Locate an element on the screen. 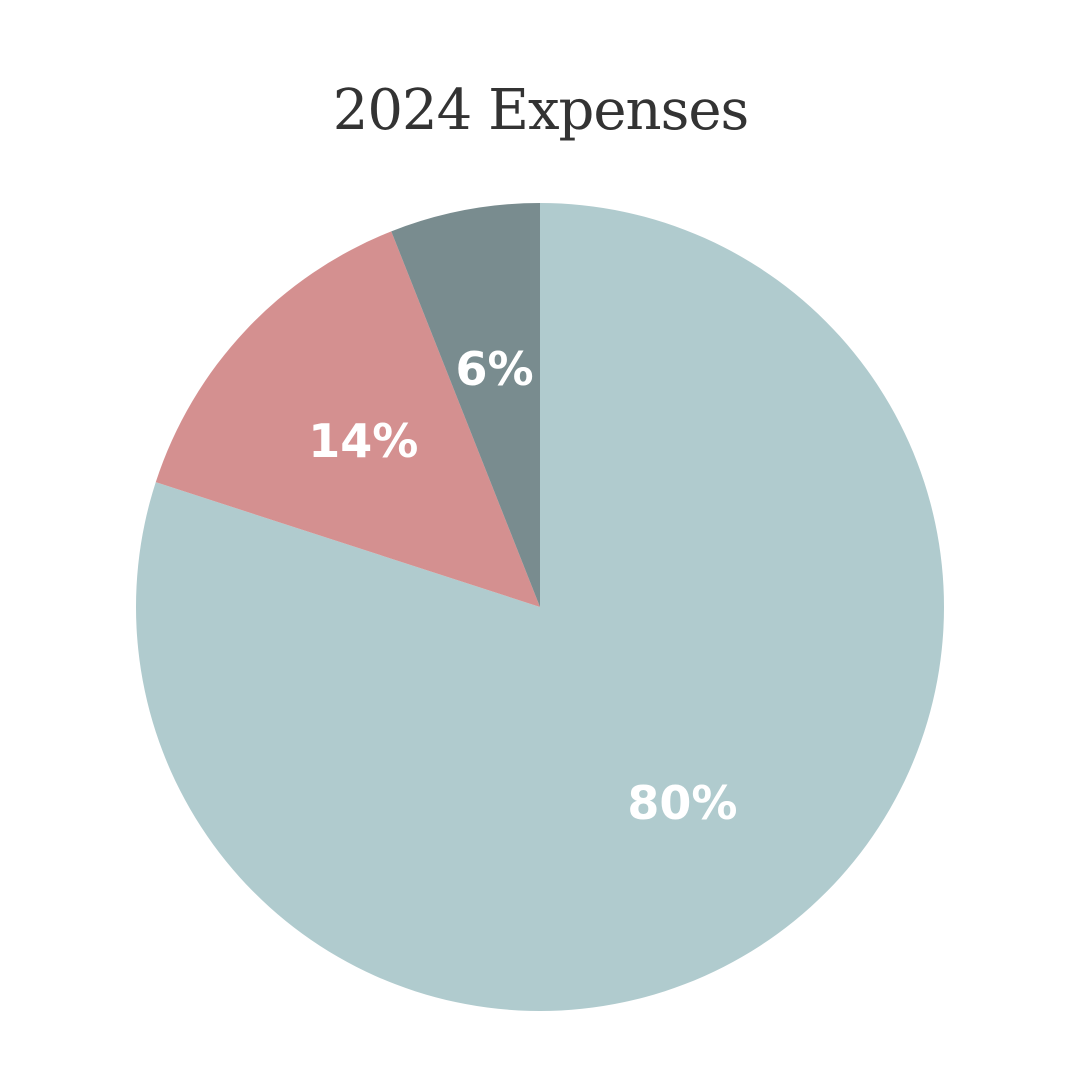  pie-slice-label-2: 14% is located at coordinates (363, 441).